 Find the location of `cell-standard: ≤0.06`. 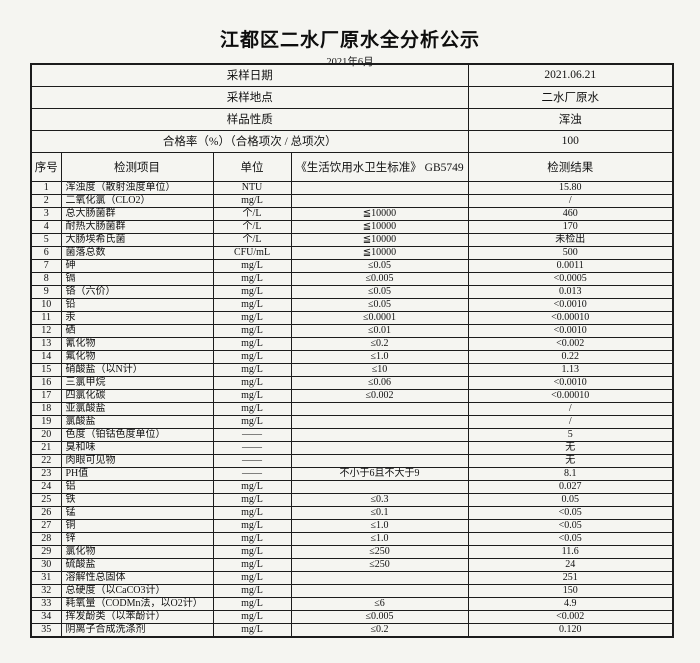

cell-standard: ≤0.06 is located at coordinates (379, 382).